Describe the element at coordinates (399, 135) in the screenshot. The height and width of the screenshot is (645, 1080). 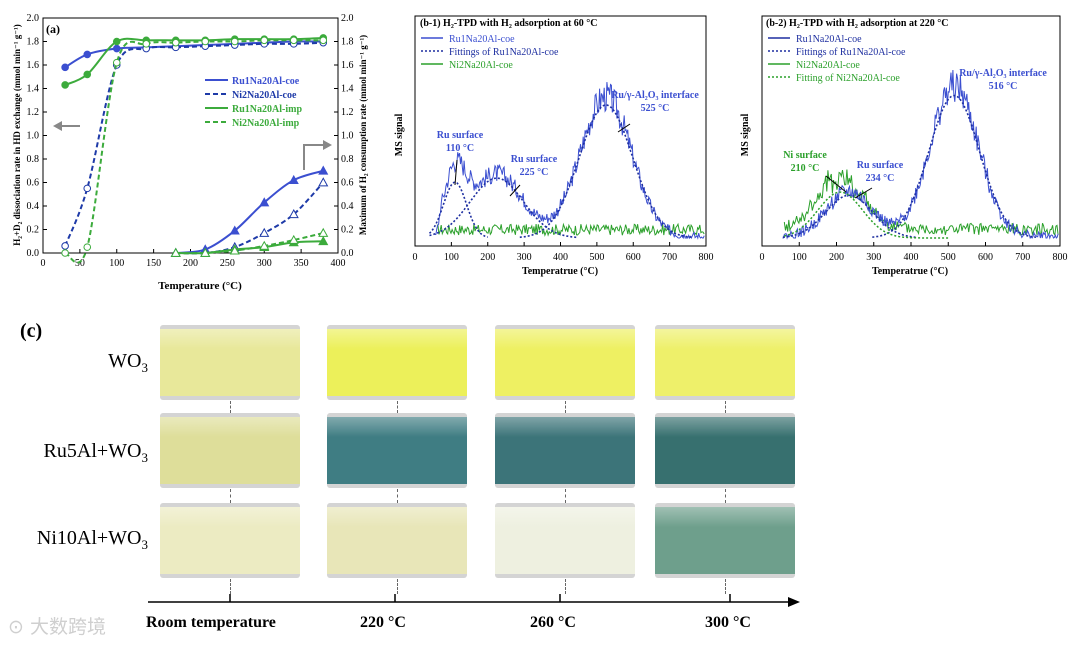
I see `panel-b1-ylabel: MS signal` at that location.